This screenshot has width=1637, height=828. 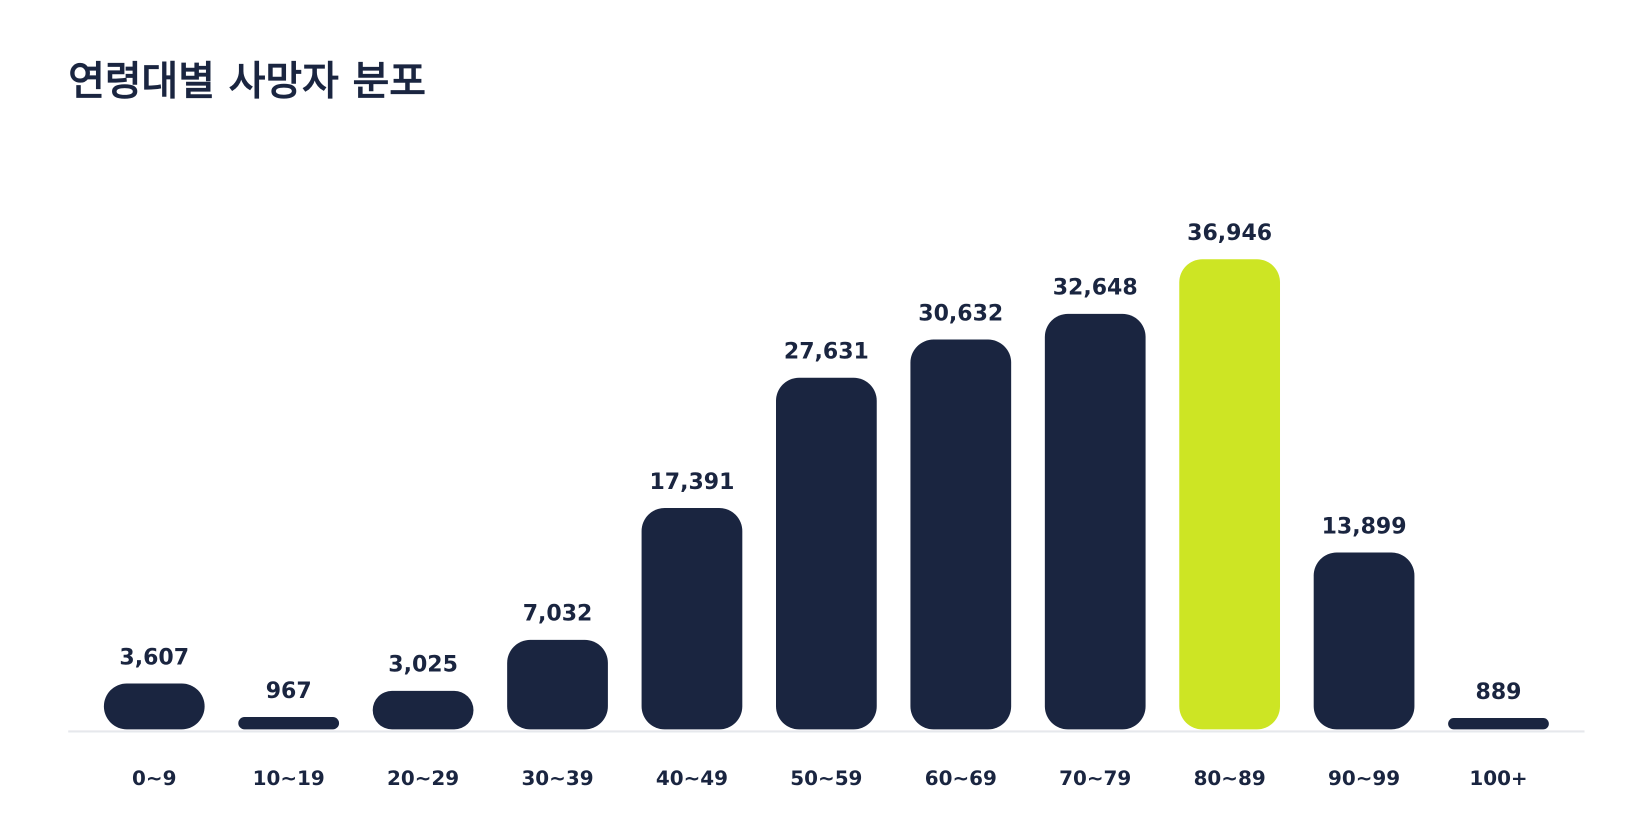 What do you see at coordinates (1499, 692) in the screenshot?
I see `value-label: 889` at bounding box center [1499, 692].